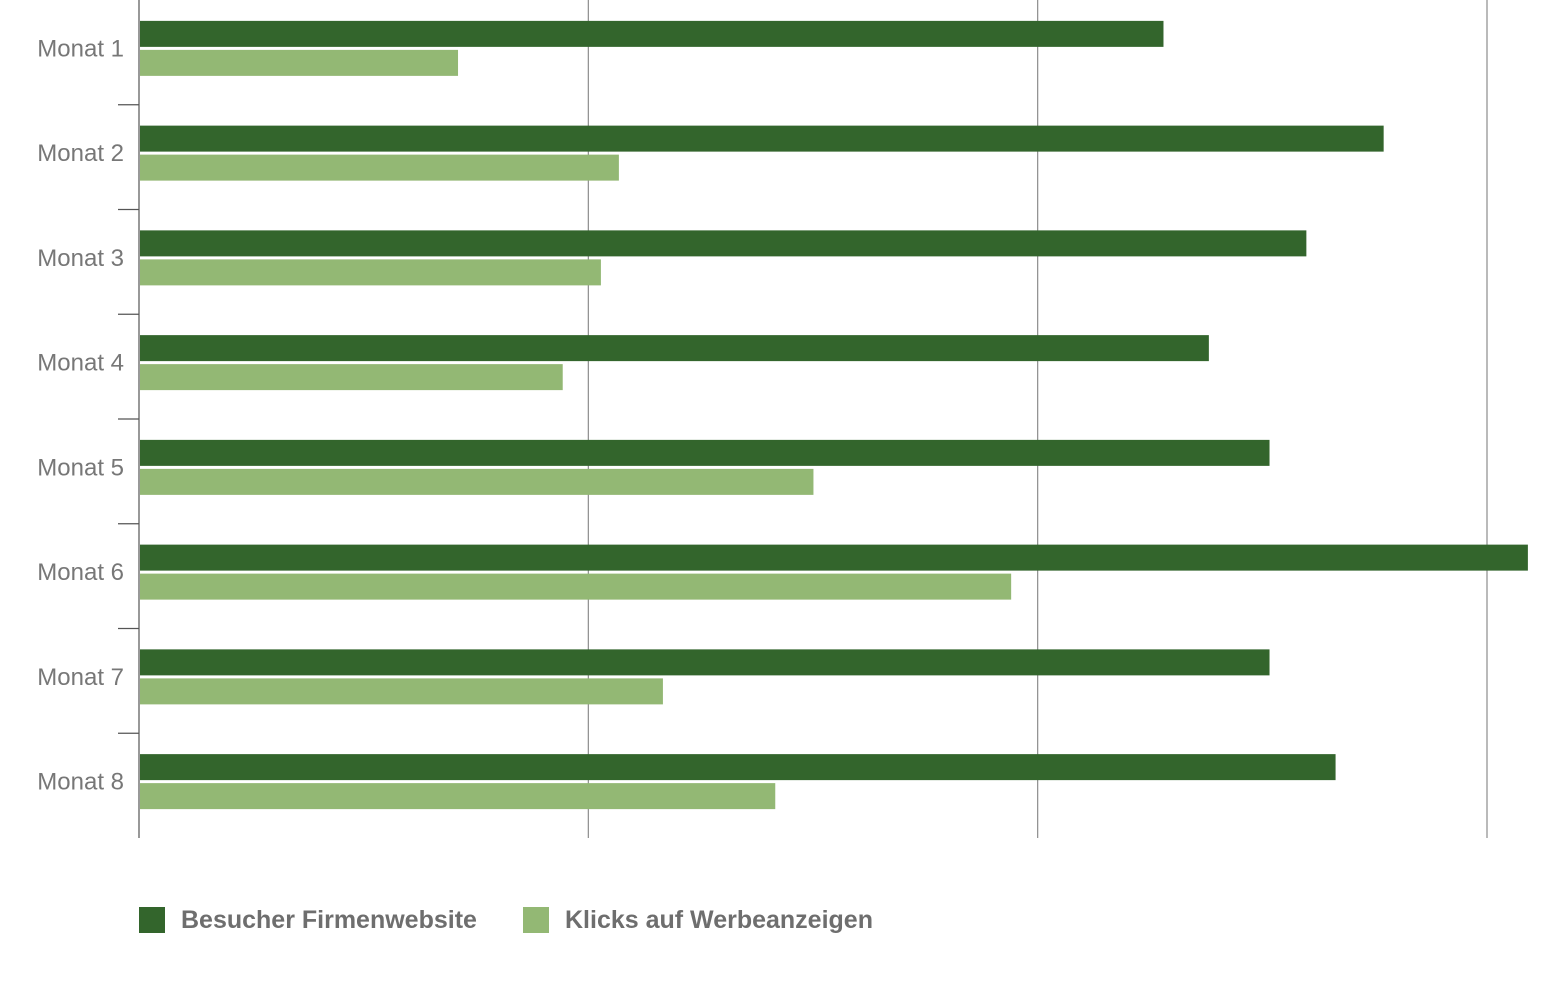  I want to click on category-label: Monat 8, so click(80, 782).